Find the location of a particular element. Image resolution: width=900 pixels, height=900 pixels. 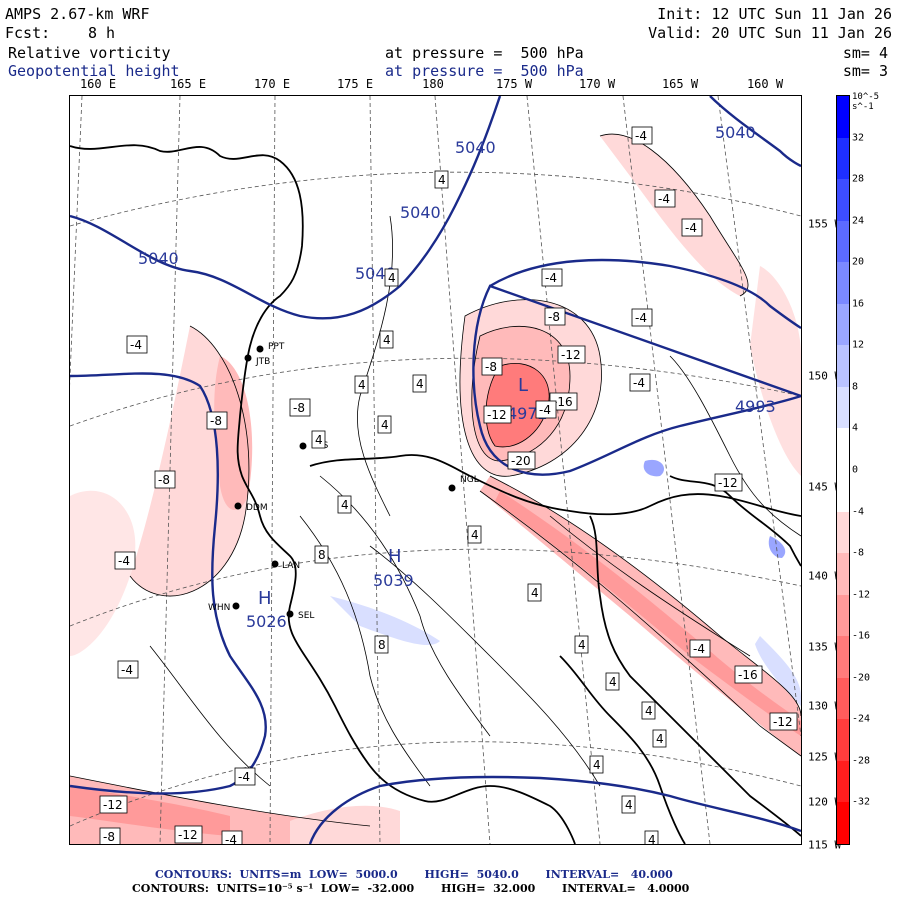

shade-blue-right is located at coordinates (777, 547).